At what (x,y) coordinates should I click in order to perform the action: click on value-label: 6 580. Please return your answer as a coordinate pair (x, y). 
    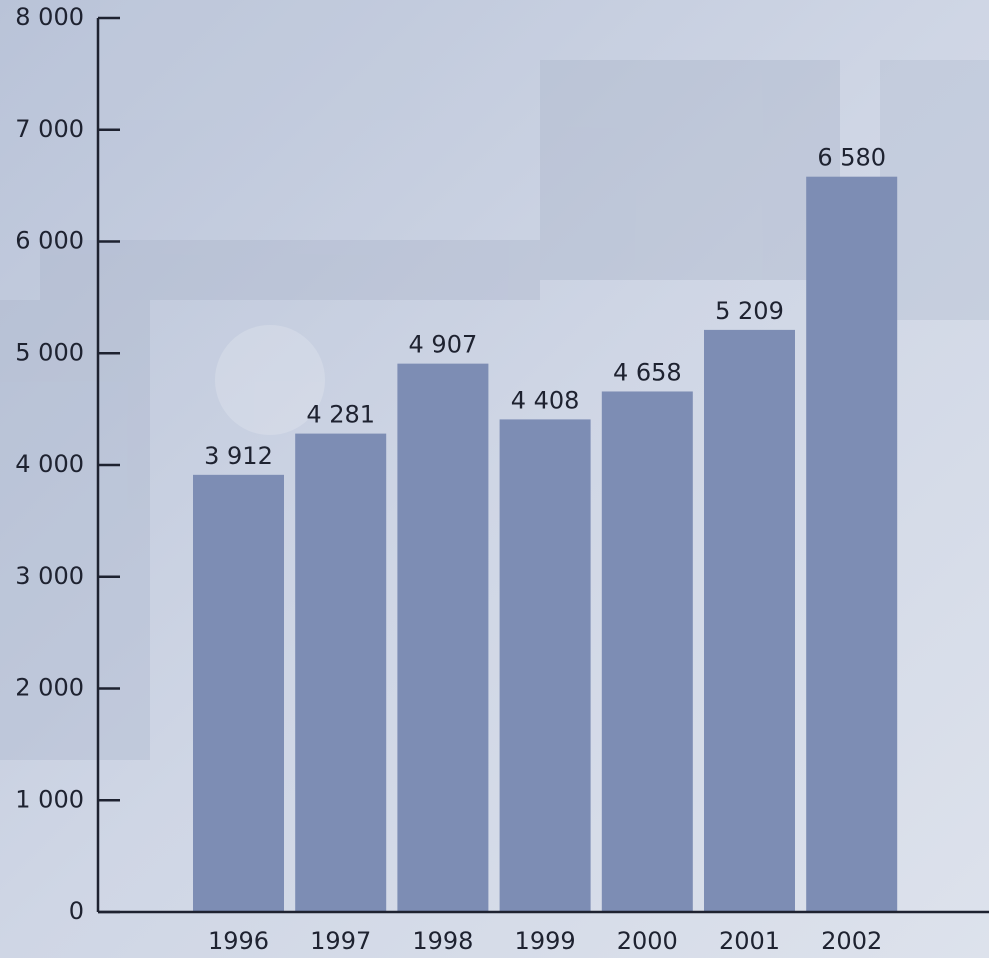
    Looking at the image, I should click on (851, 158).